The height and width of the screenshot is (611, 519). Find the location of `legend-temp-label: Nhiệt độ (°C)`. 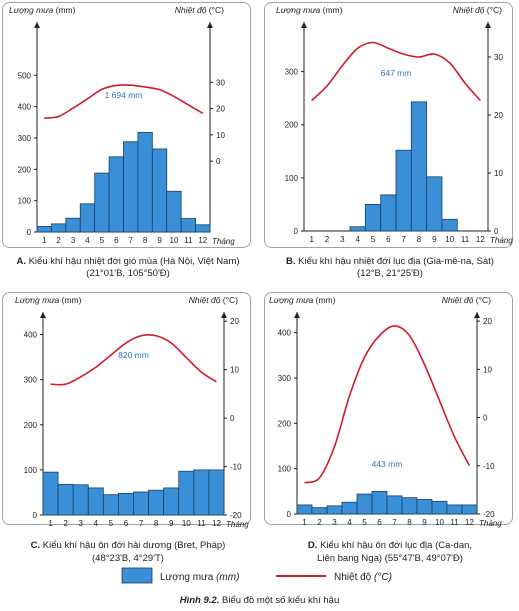

legend-temp-label: Nhiệt độ (°C) is located at coordinates (363, 577).